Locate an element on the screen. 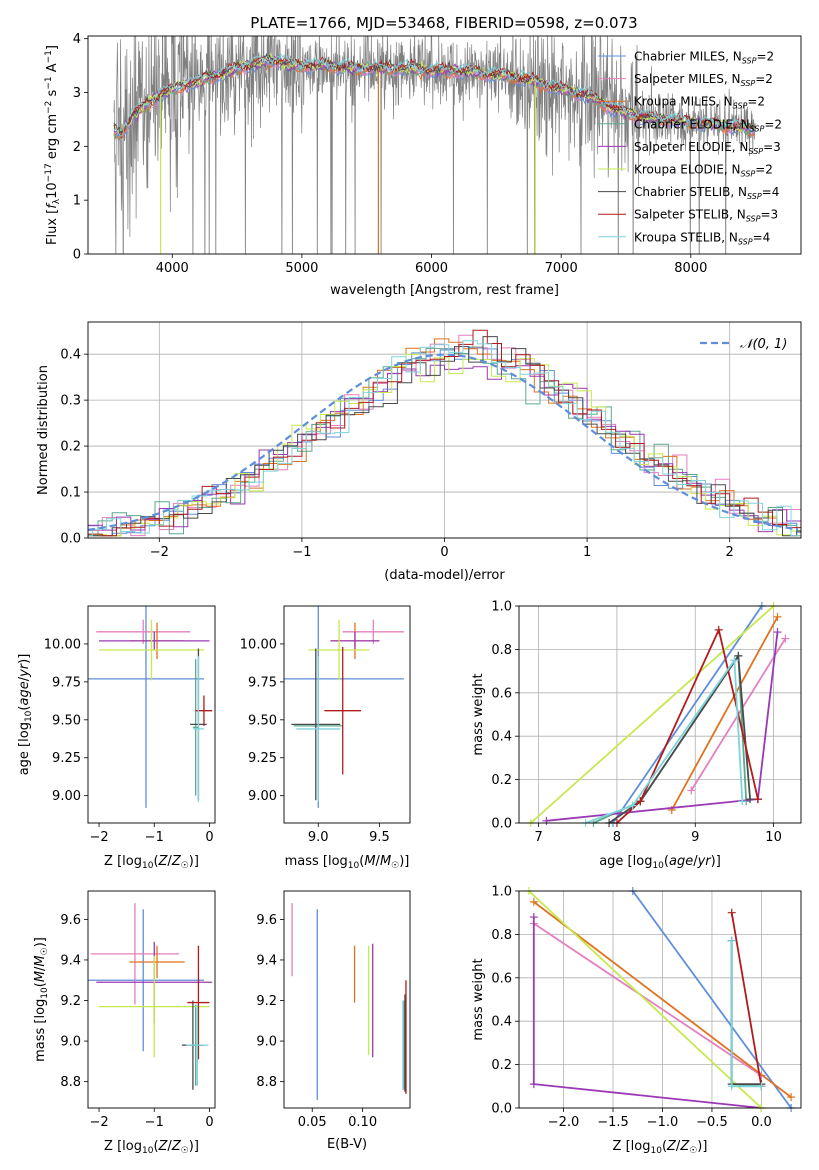 This screenshot has height=1170, width=819. spectrum-plot-area is located at coordinates (434, 145).